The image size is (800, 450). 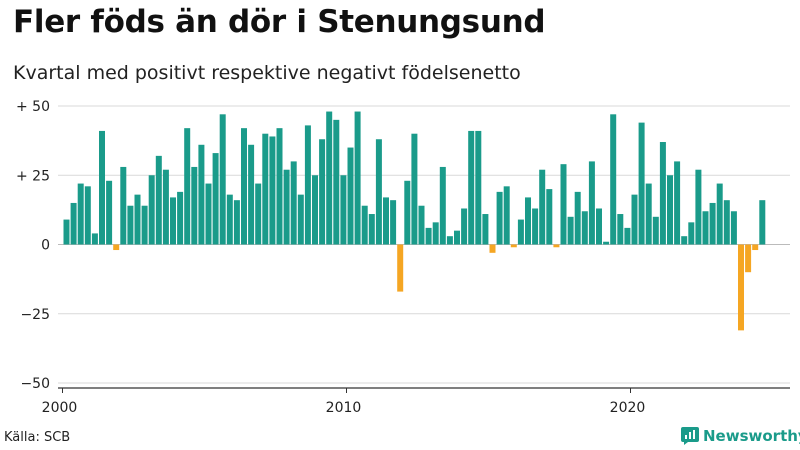 What do you see at coordinates (740, 436) in the screenshot?
I see `brand-logo: Newsworthy` at bounding box center [740, 436].